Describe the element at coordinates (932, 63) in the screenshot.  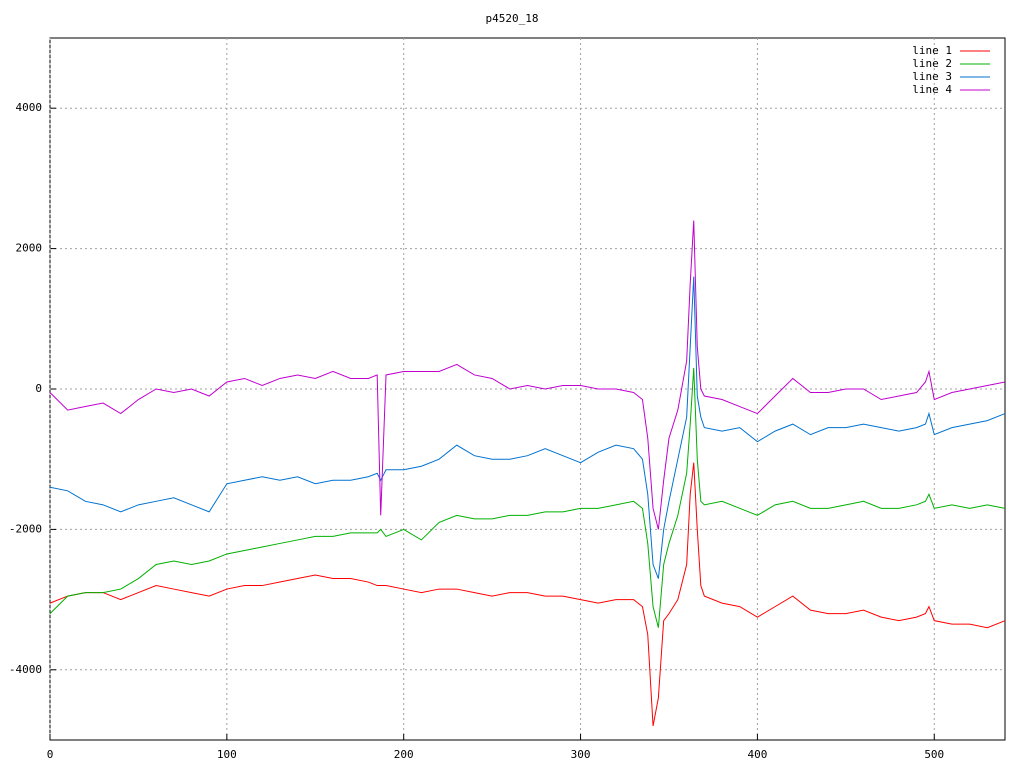
I see `legend-label: line 2` at that location.